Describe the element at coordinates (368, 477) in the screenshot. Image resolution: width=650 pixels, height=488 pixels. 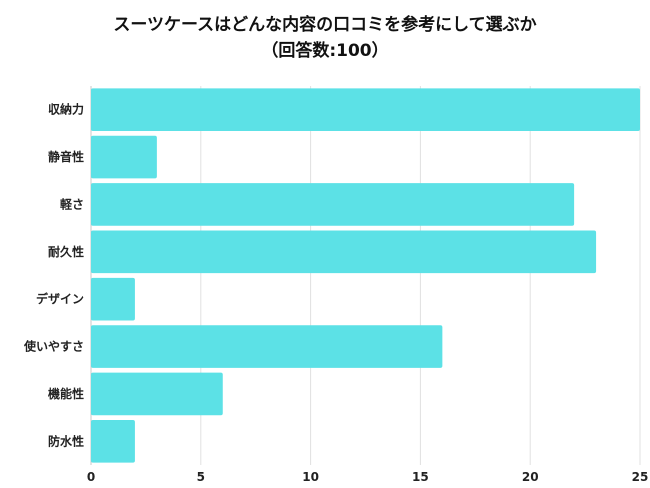
I see `x-tick-labels: 0 5 10 15 20 25` at that location.